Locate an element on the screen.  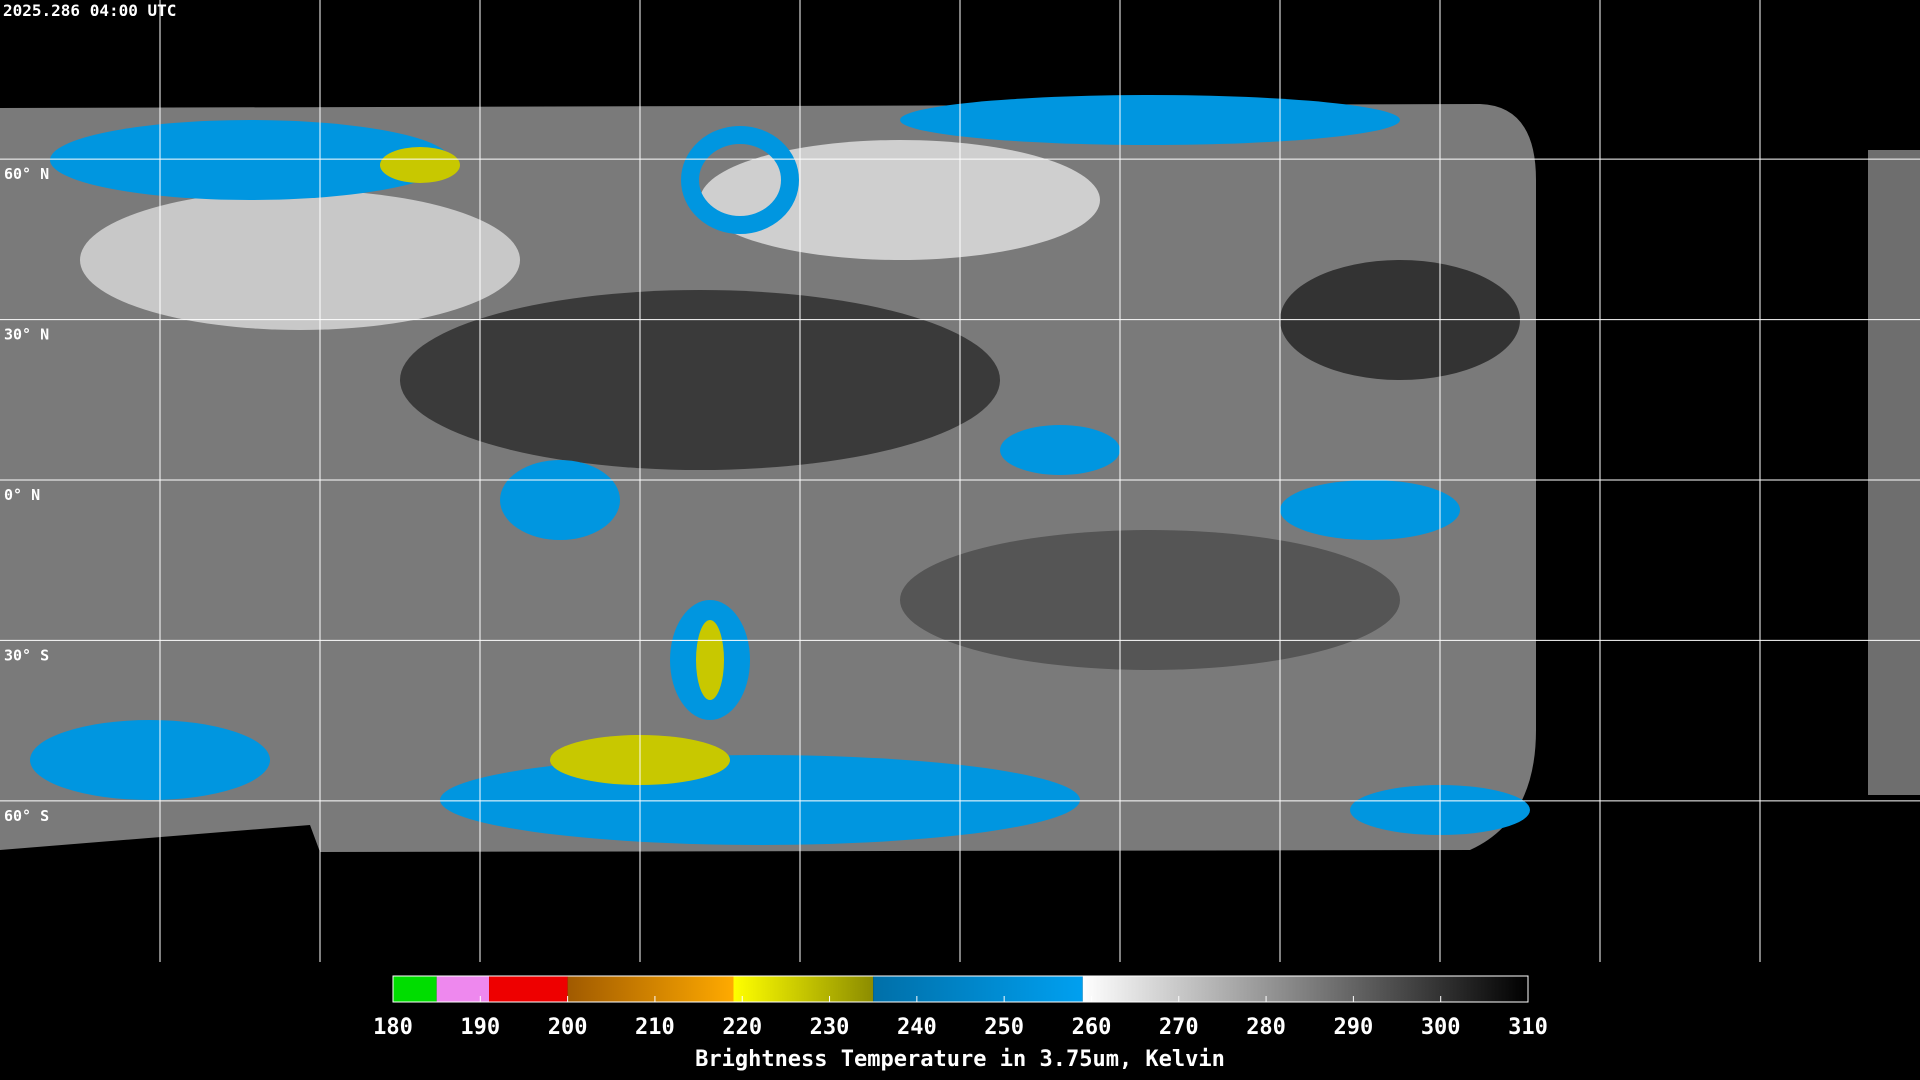
latitude-label: 30° N is located at coordinates (26, 335).